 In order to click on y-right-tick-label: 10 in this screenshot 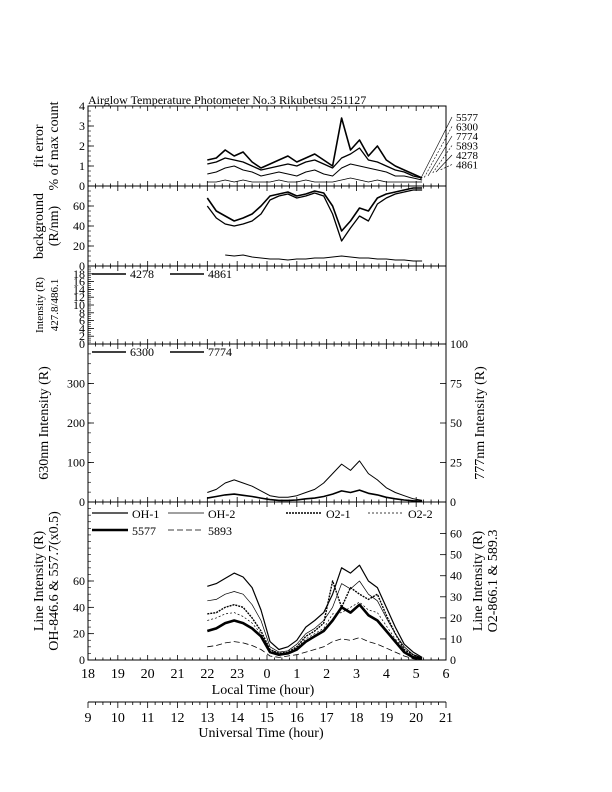, I will do `click(456, 639)`.